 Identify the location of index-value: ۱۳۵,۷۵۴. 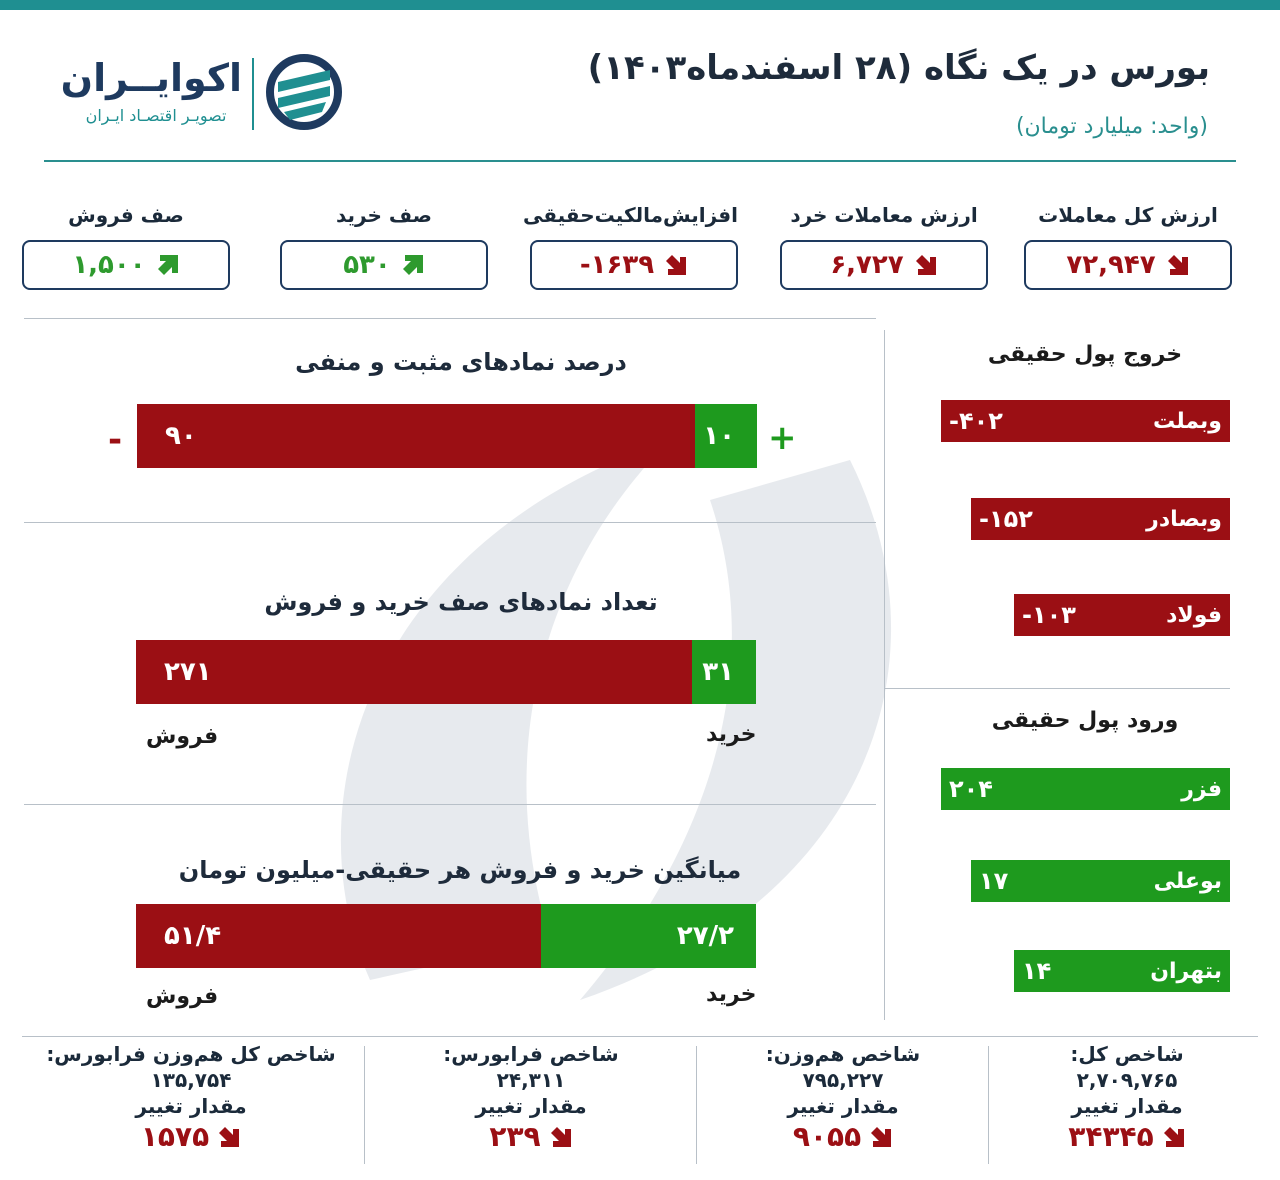
(191, 1080).